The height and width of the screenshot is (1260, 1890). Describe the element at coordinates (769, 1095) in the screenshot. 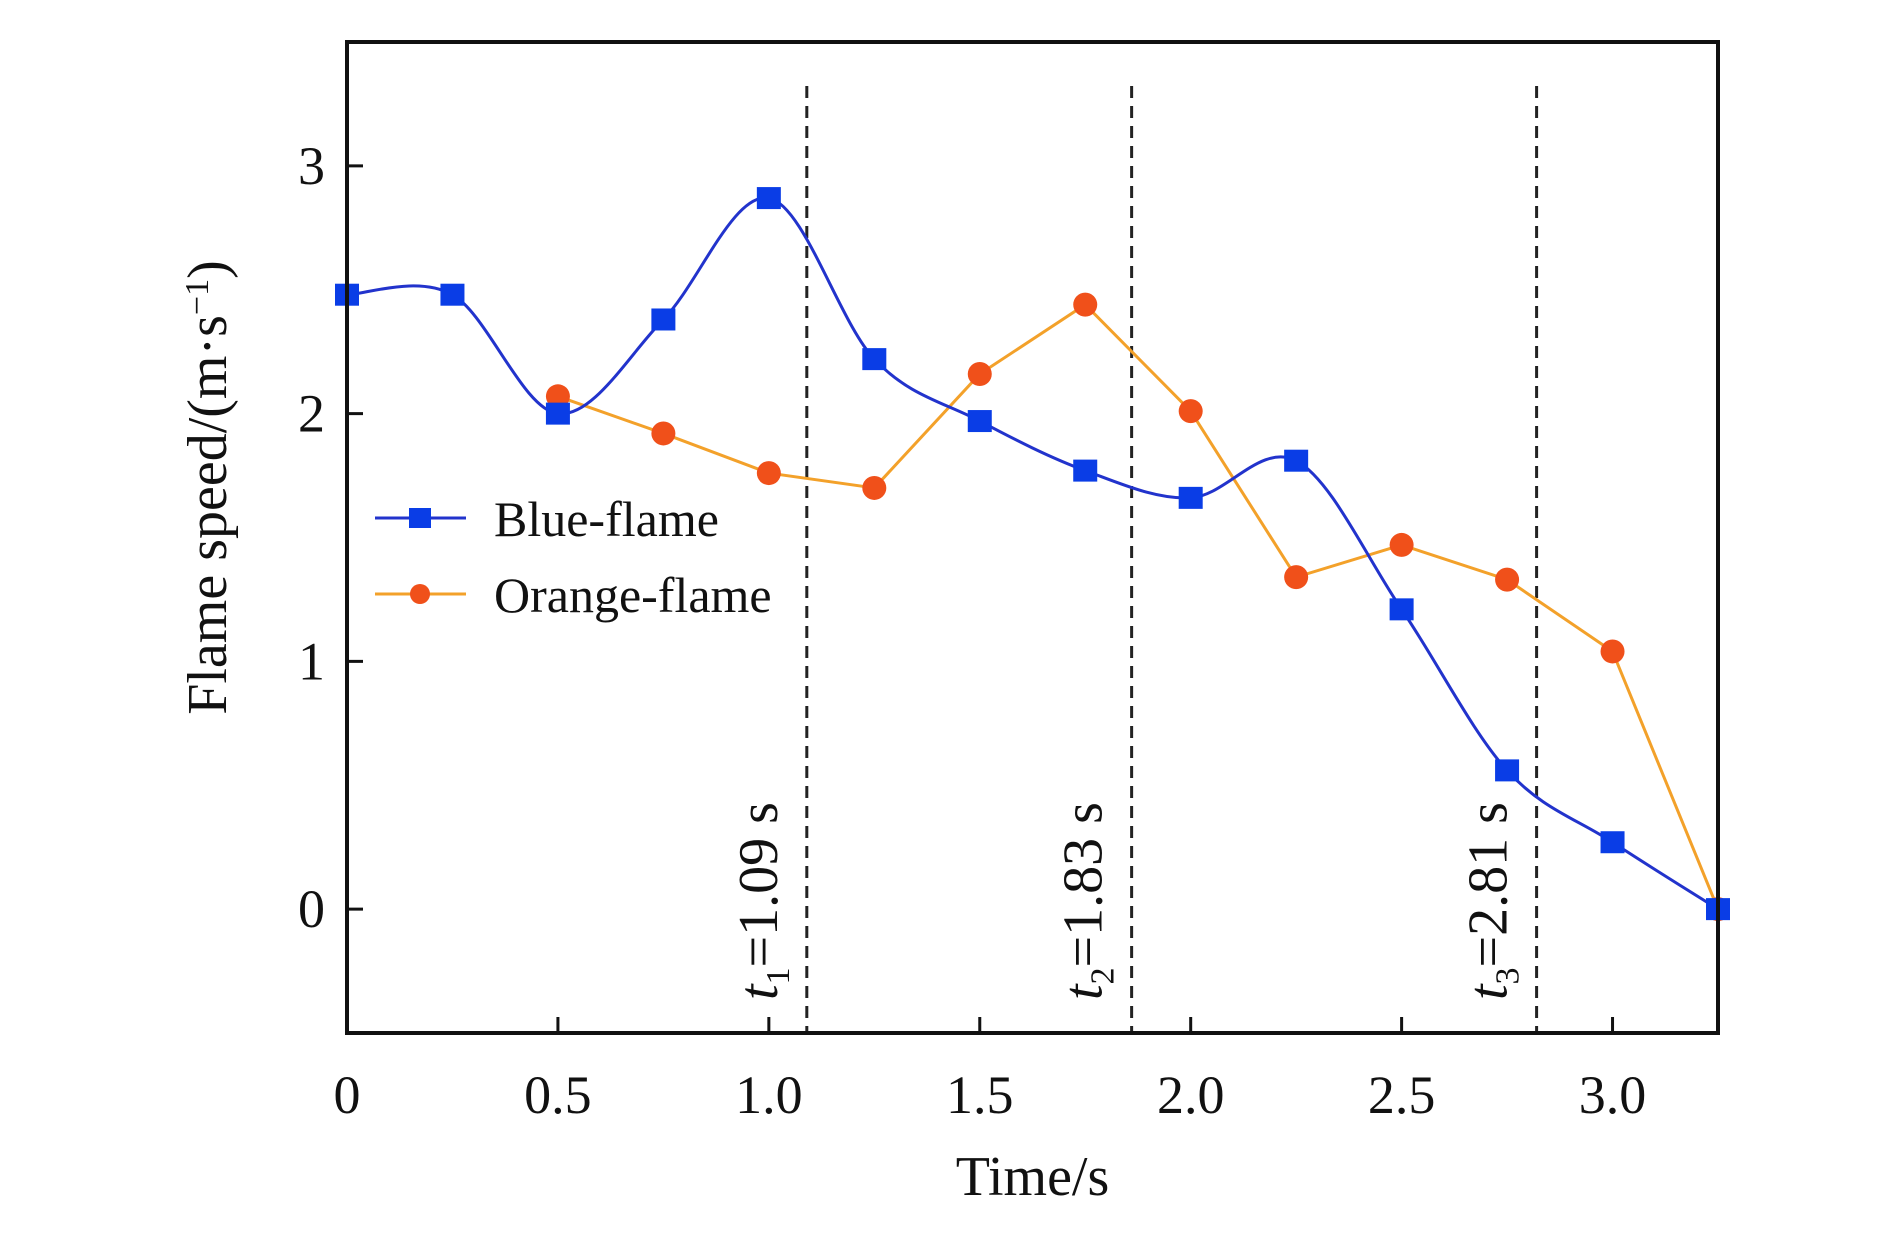

I see `x-tick-label: 1.0` at that location.